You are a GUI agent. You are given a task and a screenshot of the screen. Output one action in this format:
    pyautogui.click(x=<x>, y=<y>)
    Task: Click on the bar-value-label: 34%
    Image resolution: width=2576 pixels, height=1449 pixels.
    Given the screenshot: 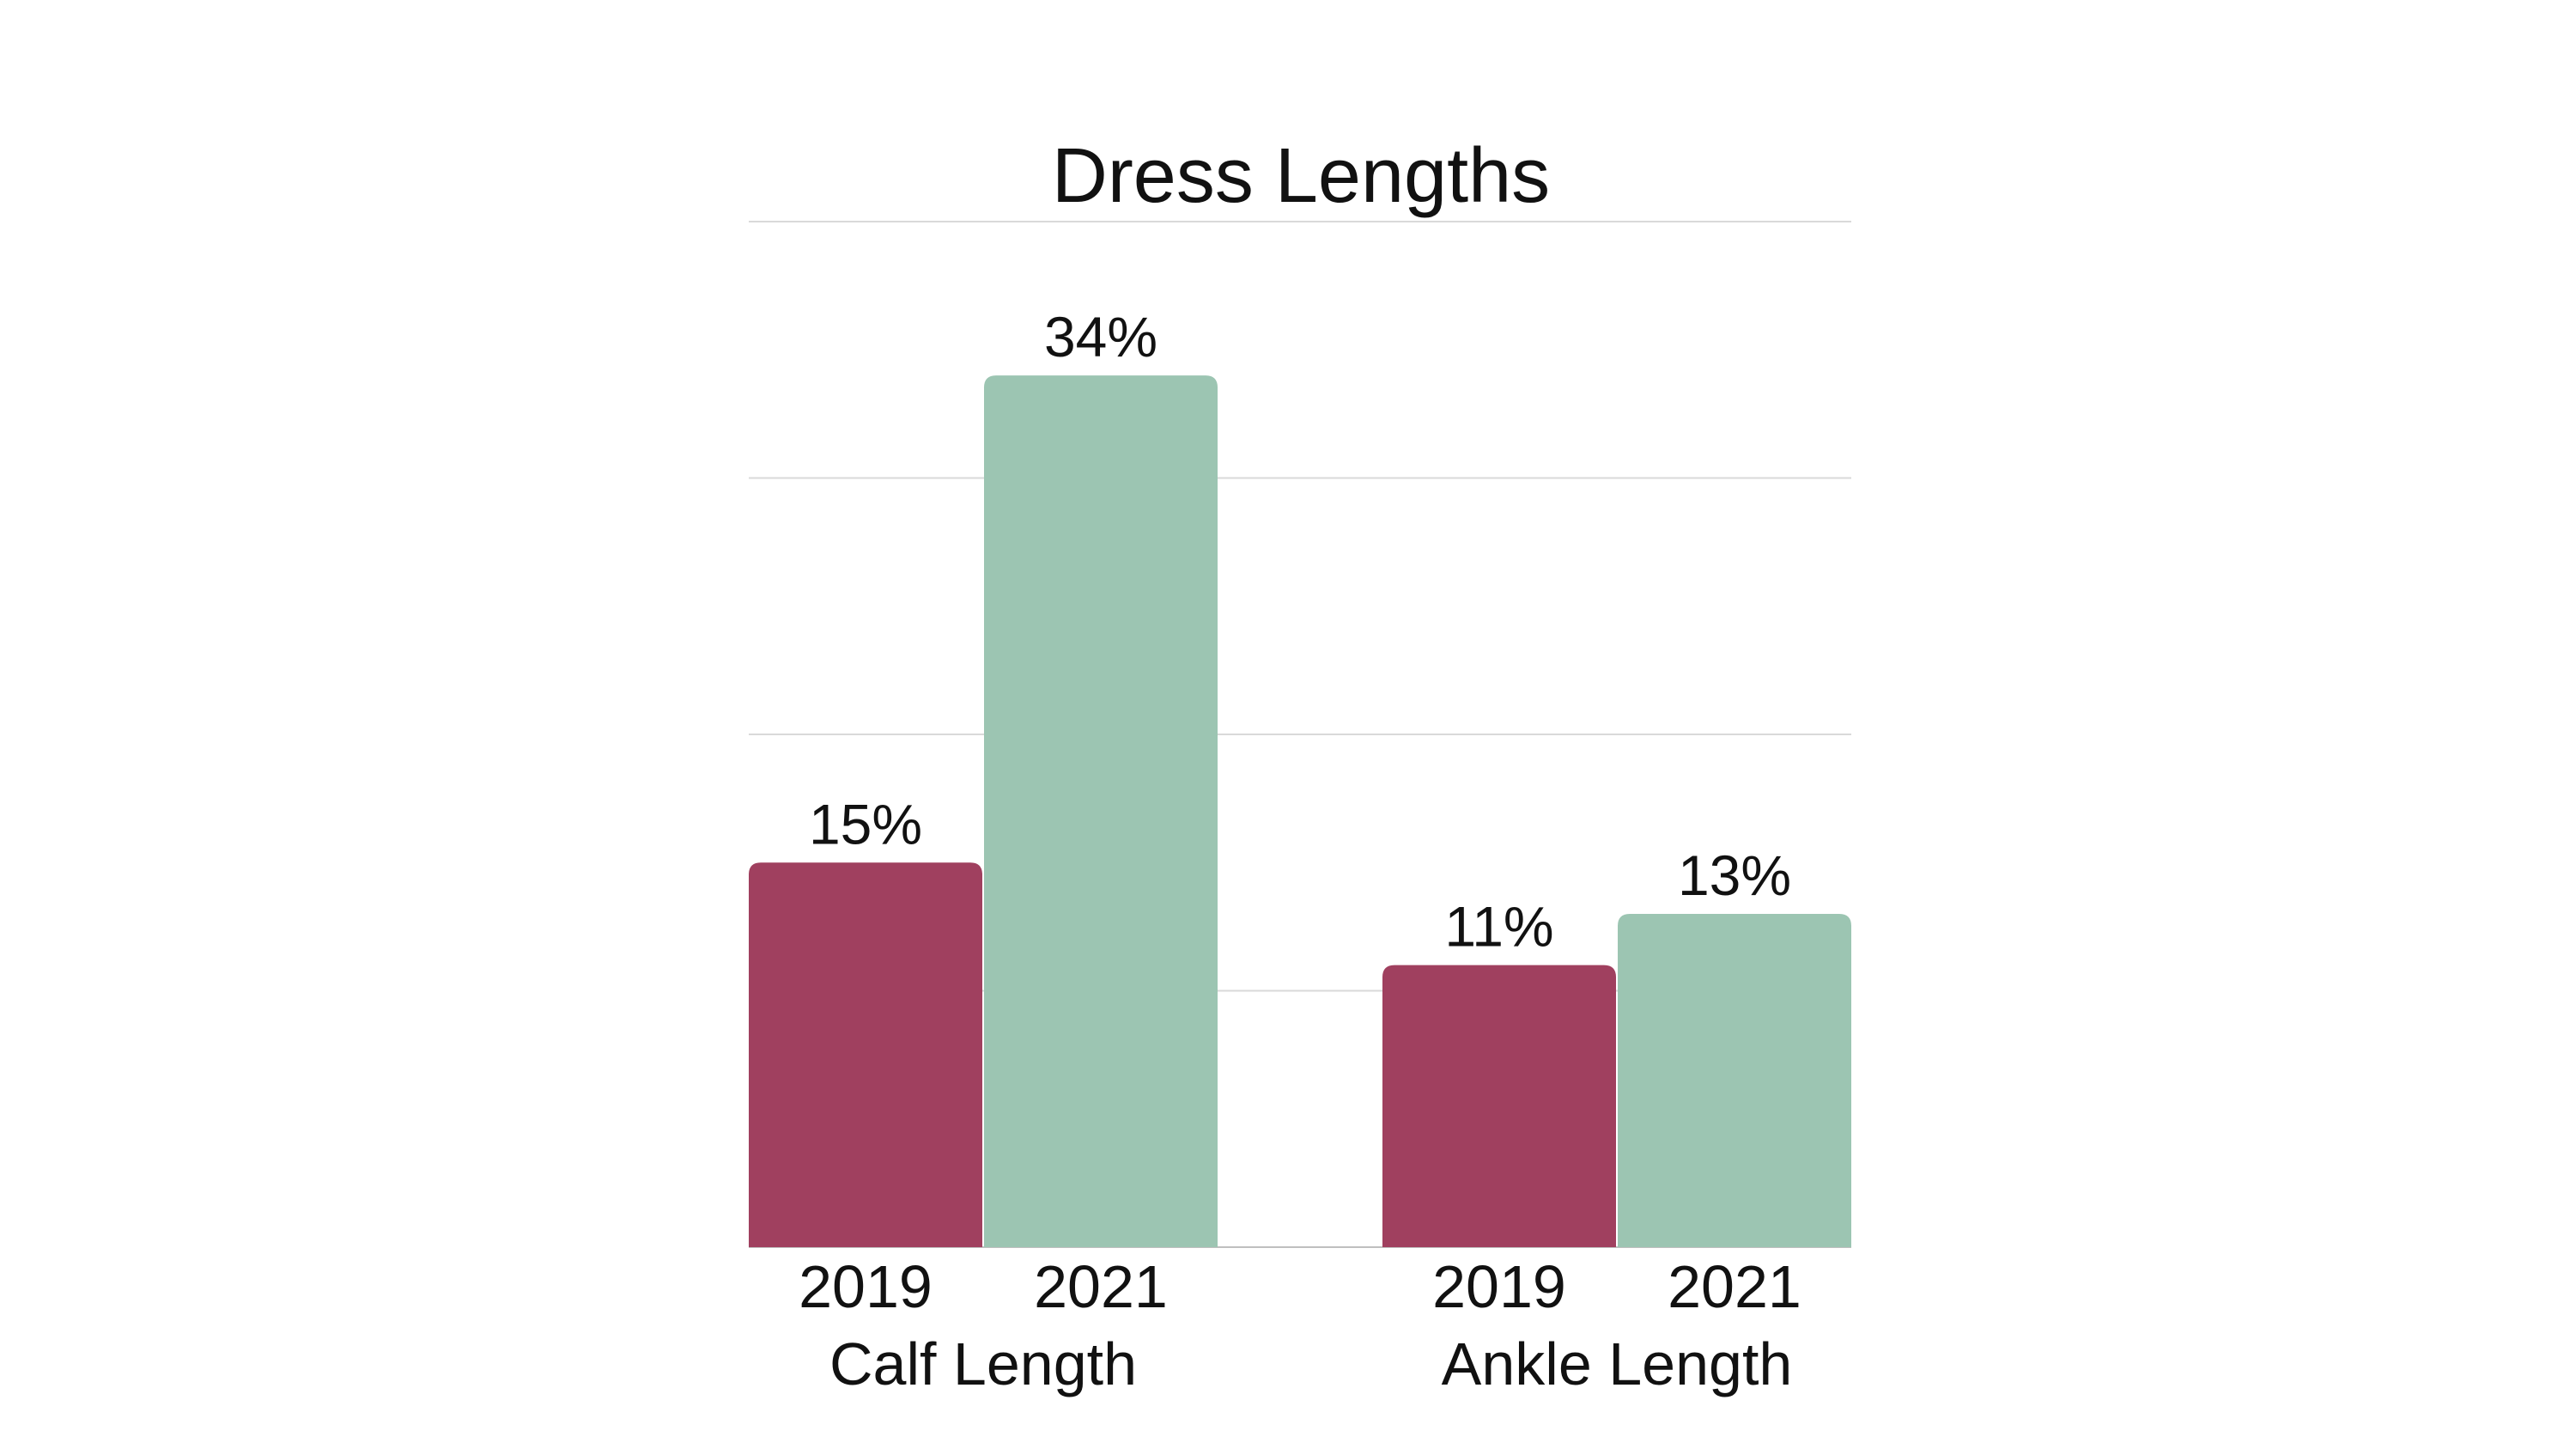 What is the action you would take?
    pyautogui.click(x=1100, y=336)
    